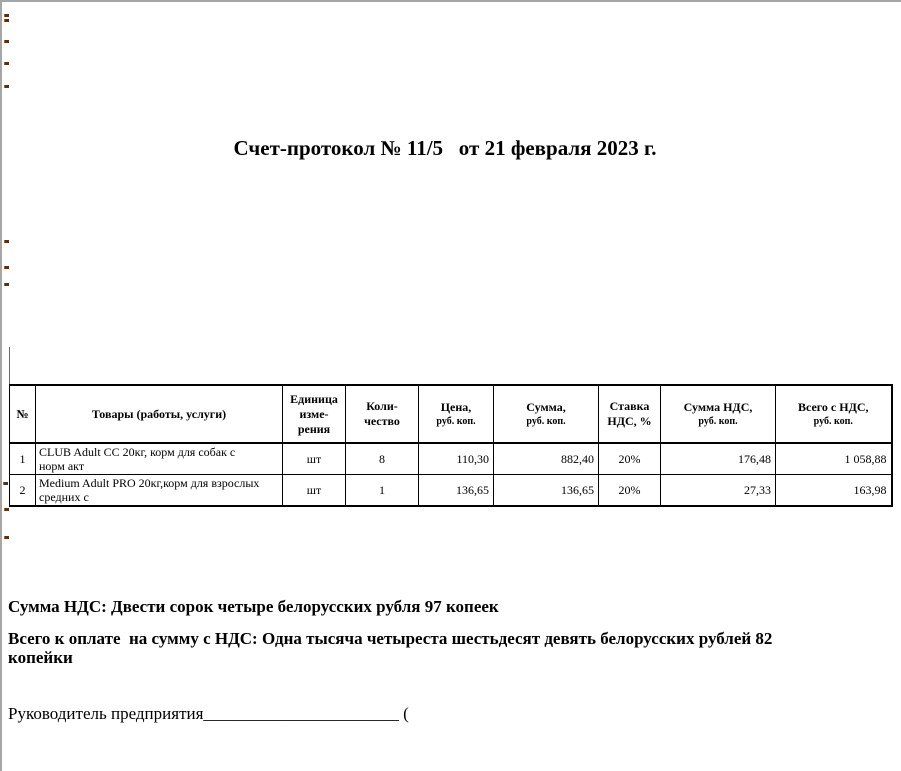 This screenshot has height=771, width=901. What do you see at coordinates (314, 414) in the screenshot?
I see `col-header-unit: Единица изме- рения` at bounding box center [314, 414].